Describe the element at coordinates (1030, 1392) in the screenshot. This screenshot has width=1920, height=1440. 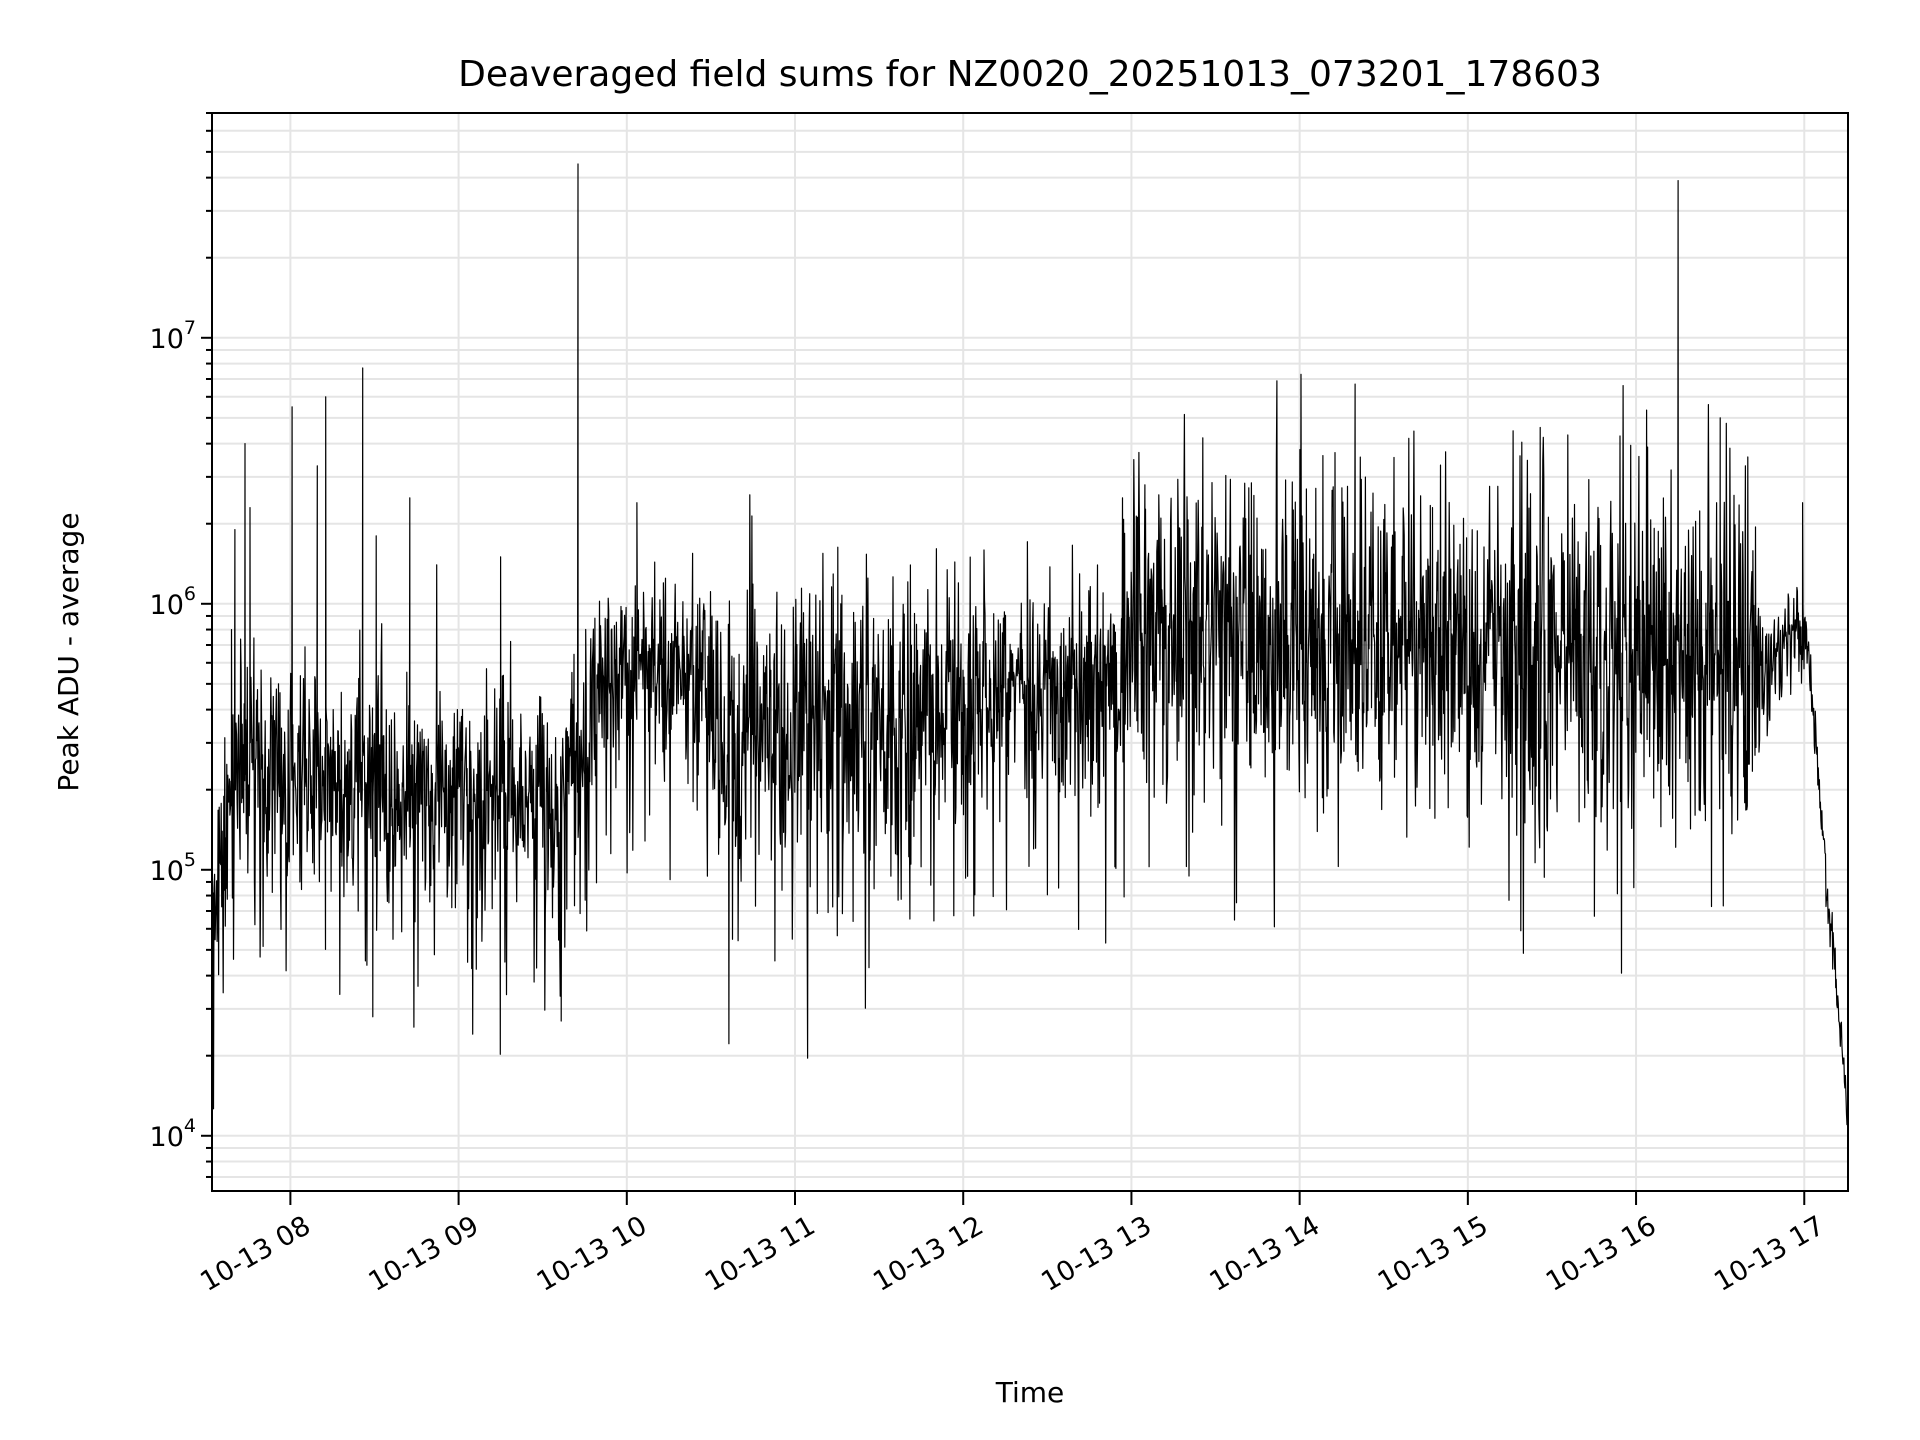
I see `x-axis-label: Time` at that location.